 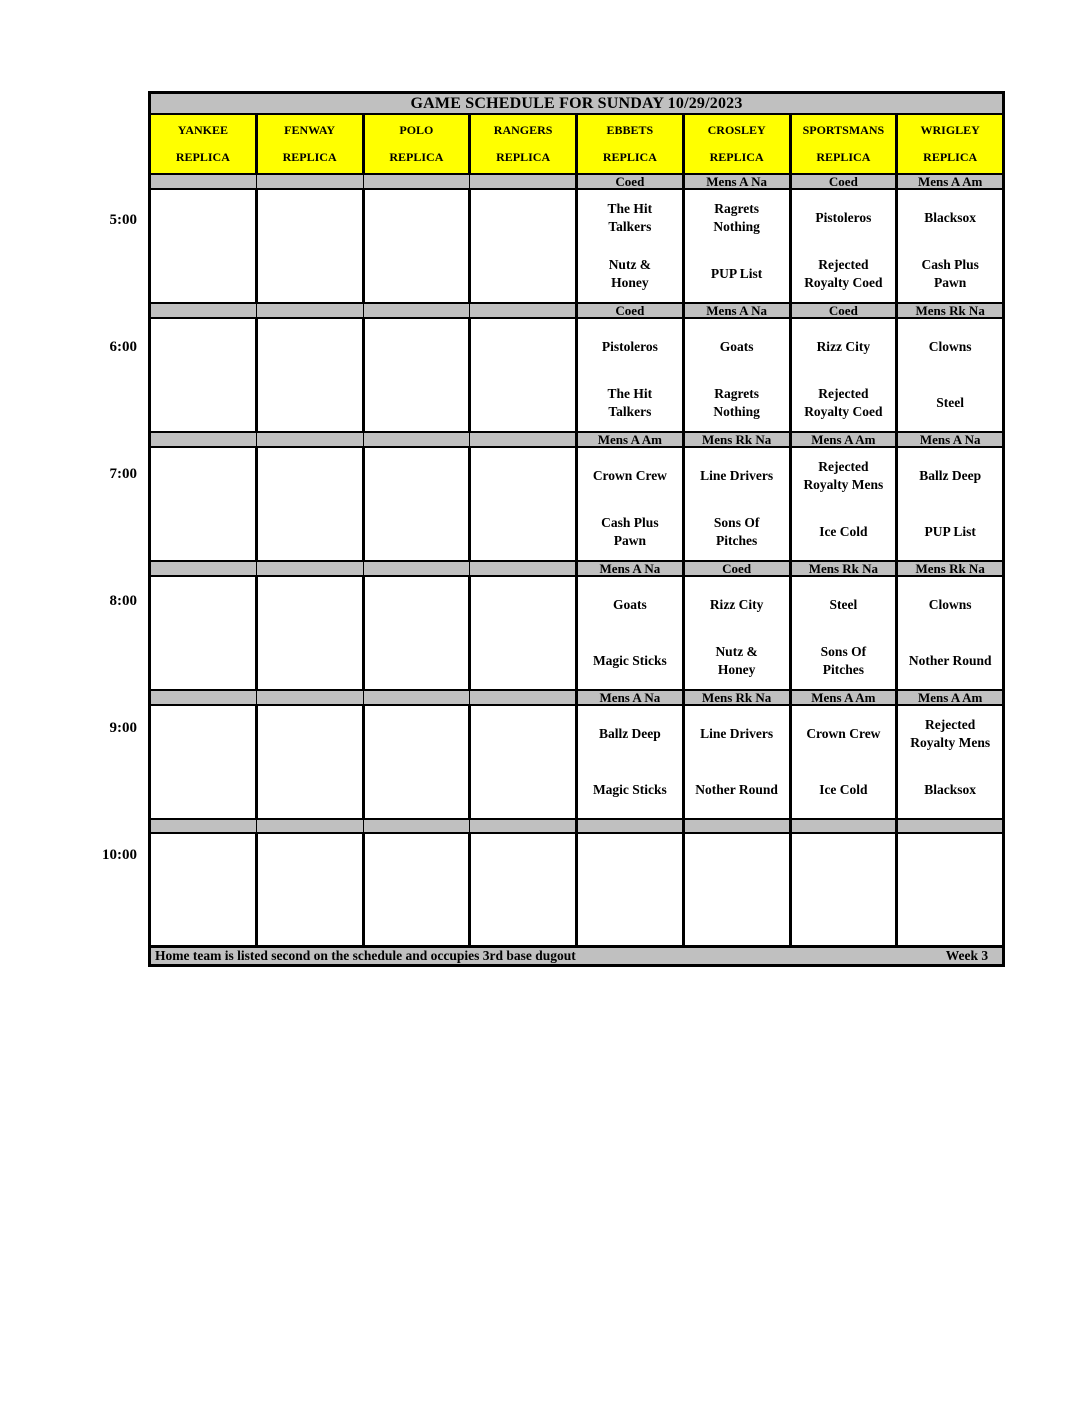 What do you see at coordinates (950, 144) in the screenshot?
I see `field-header-wrigley: WRIGLEY REPLICA` at bounding box center [950, 144].